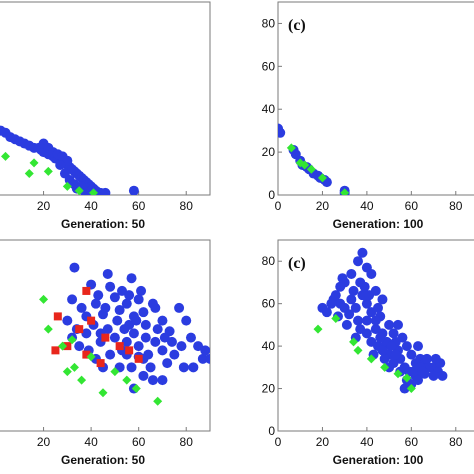 This screenshot has height=474, width=474. What do you see at coordinates (269, 109) in the screenshot?
I see `y-tick-label: 40` at bounding box center [269, 109].